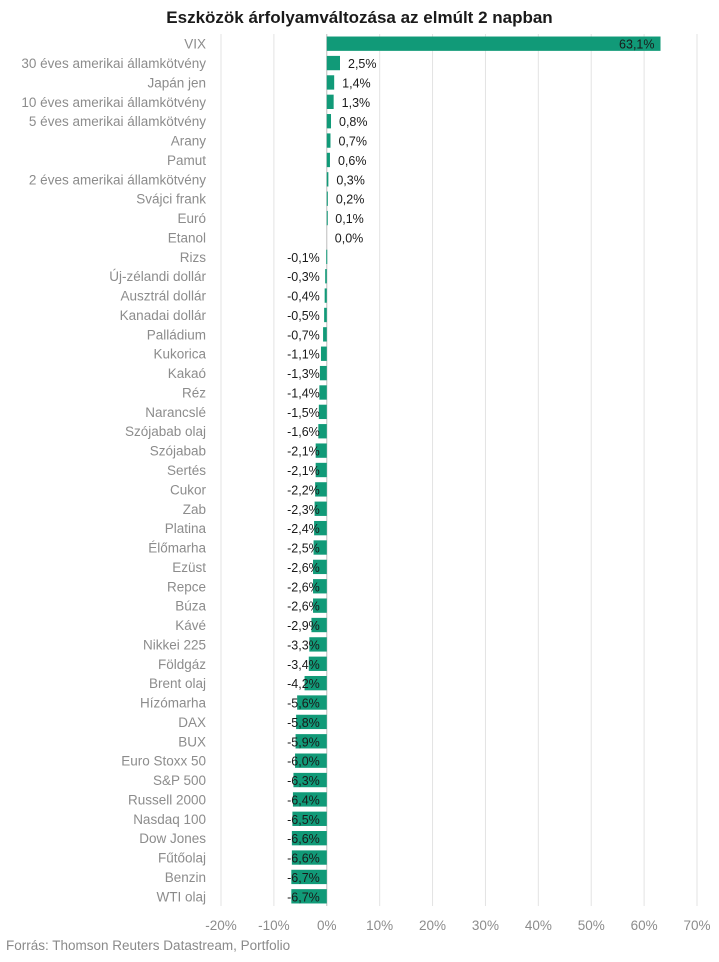 The width and height of the screenshot is (719, 962). I want to click on data-label: -6,7%, so click(303, 897).